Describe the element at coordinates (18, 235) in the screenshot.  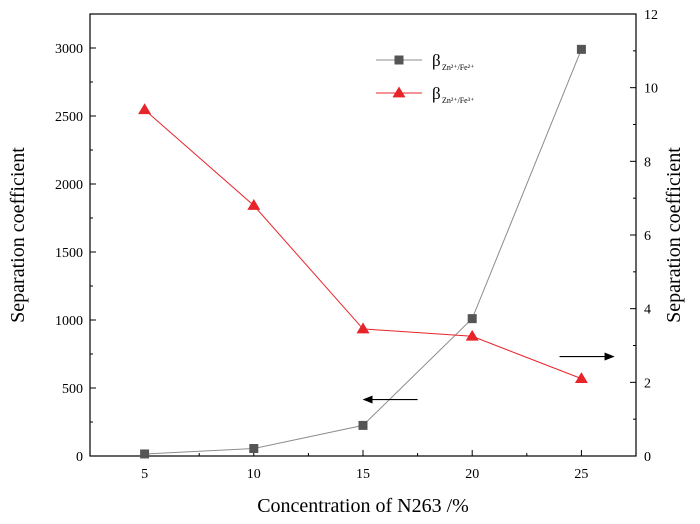
I see `y-axis-title-left: Separation coefficient` at that location.